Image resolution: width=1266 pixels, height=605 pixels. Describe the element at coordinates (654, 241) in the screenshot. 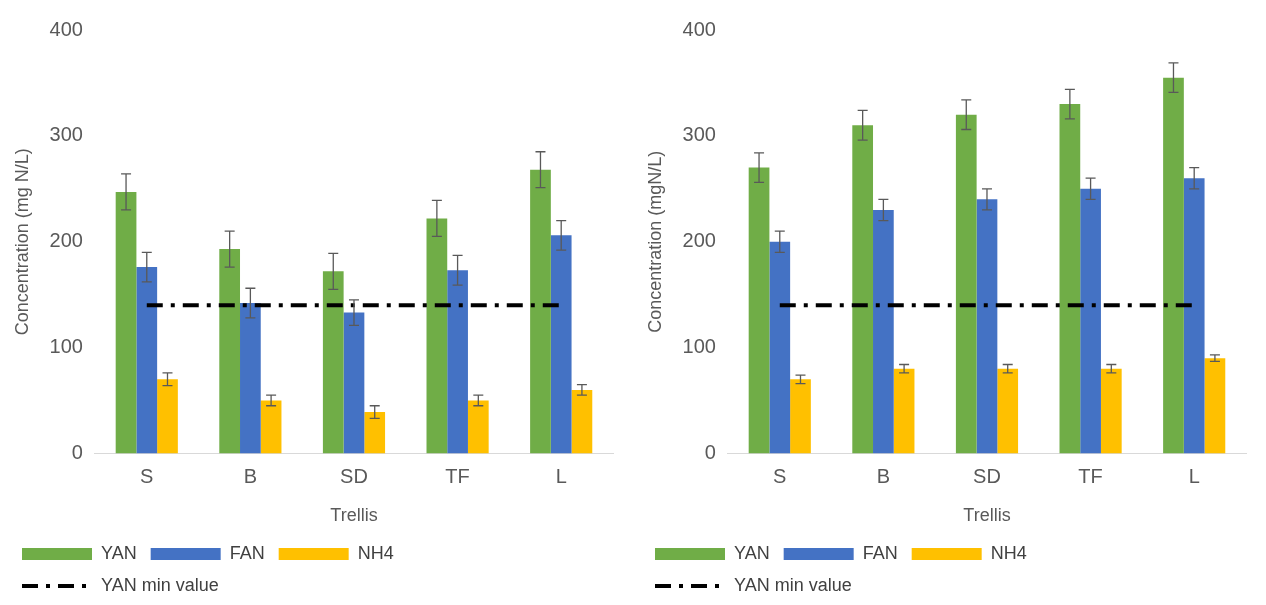

I see `y-axis-title: Concentration (mgN/L)` at that location.